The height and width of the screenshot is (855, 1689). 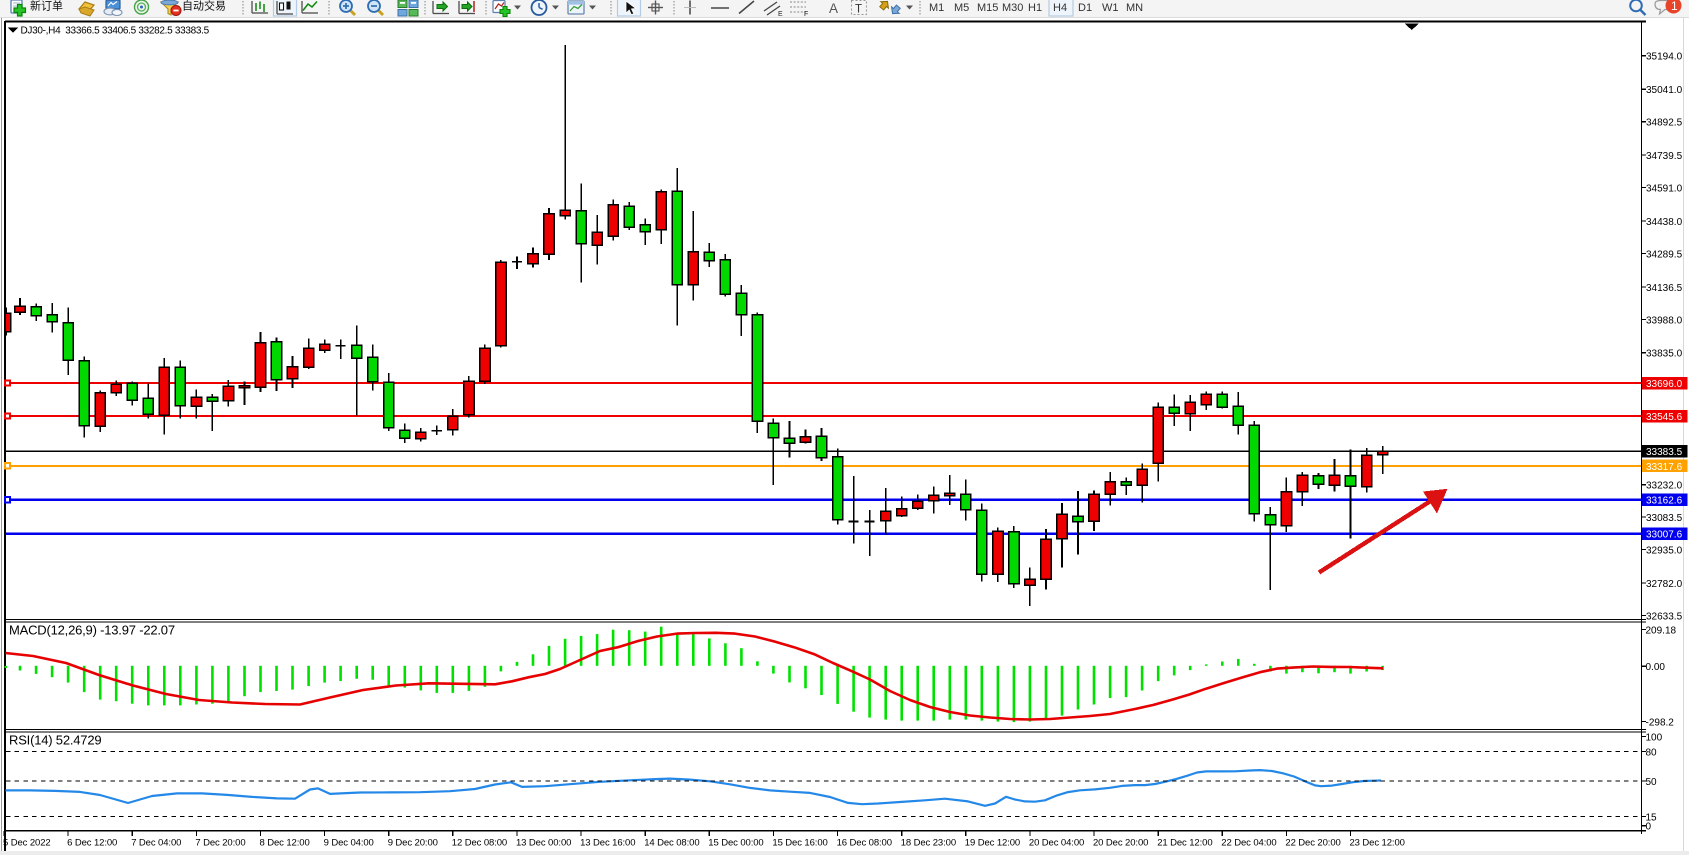 What do you see at coordinates (1664, 486) in the screenshot?
I see `svg-text: 33232.0` at bounding box center [1664, 486].